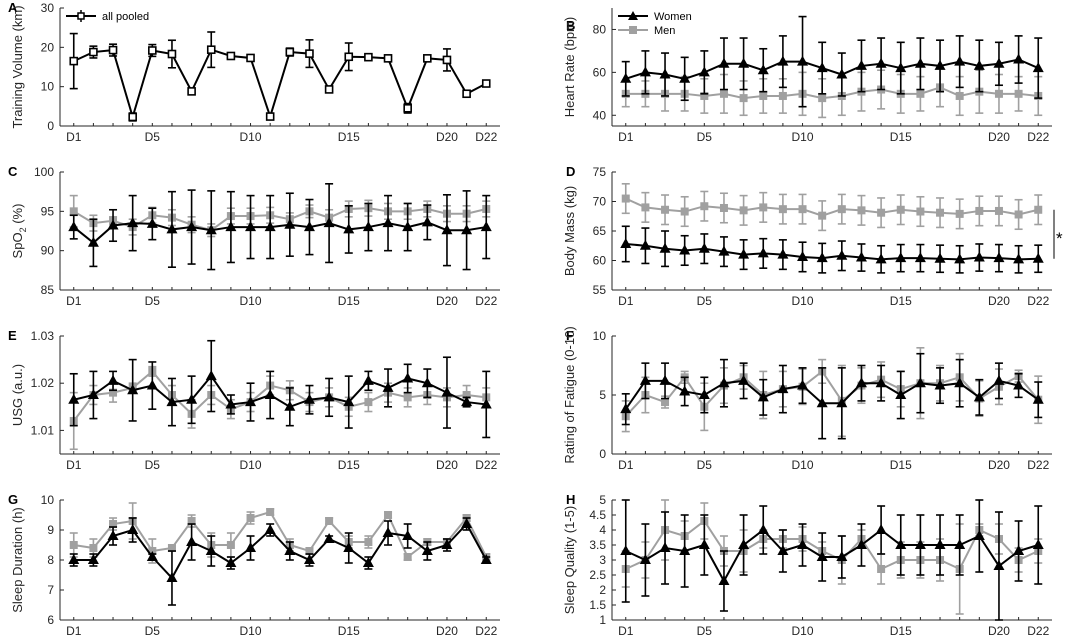 This screenshot has width=1065, height=638. What do you see at coordinates (655, 24) in the screenshot?
I see `legend: Women Men` at bounding box center [655, 24].